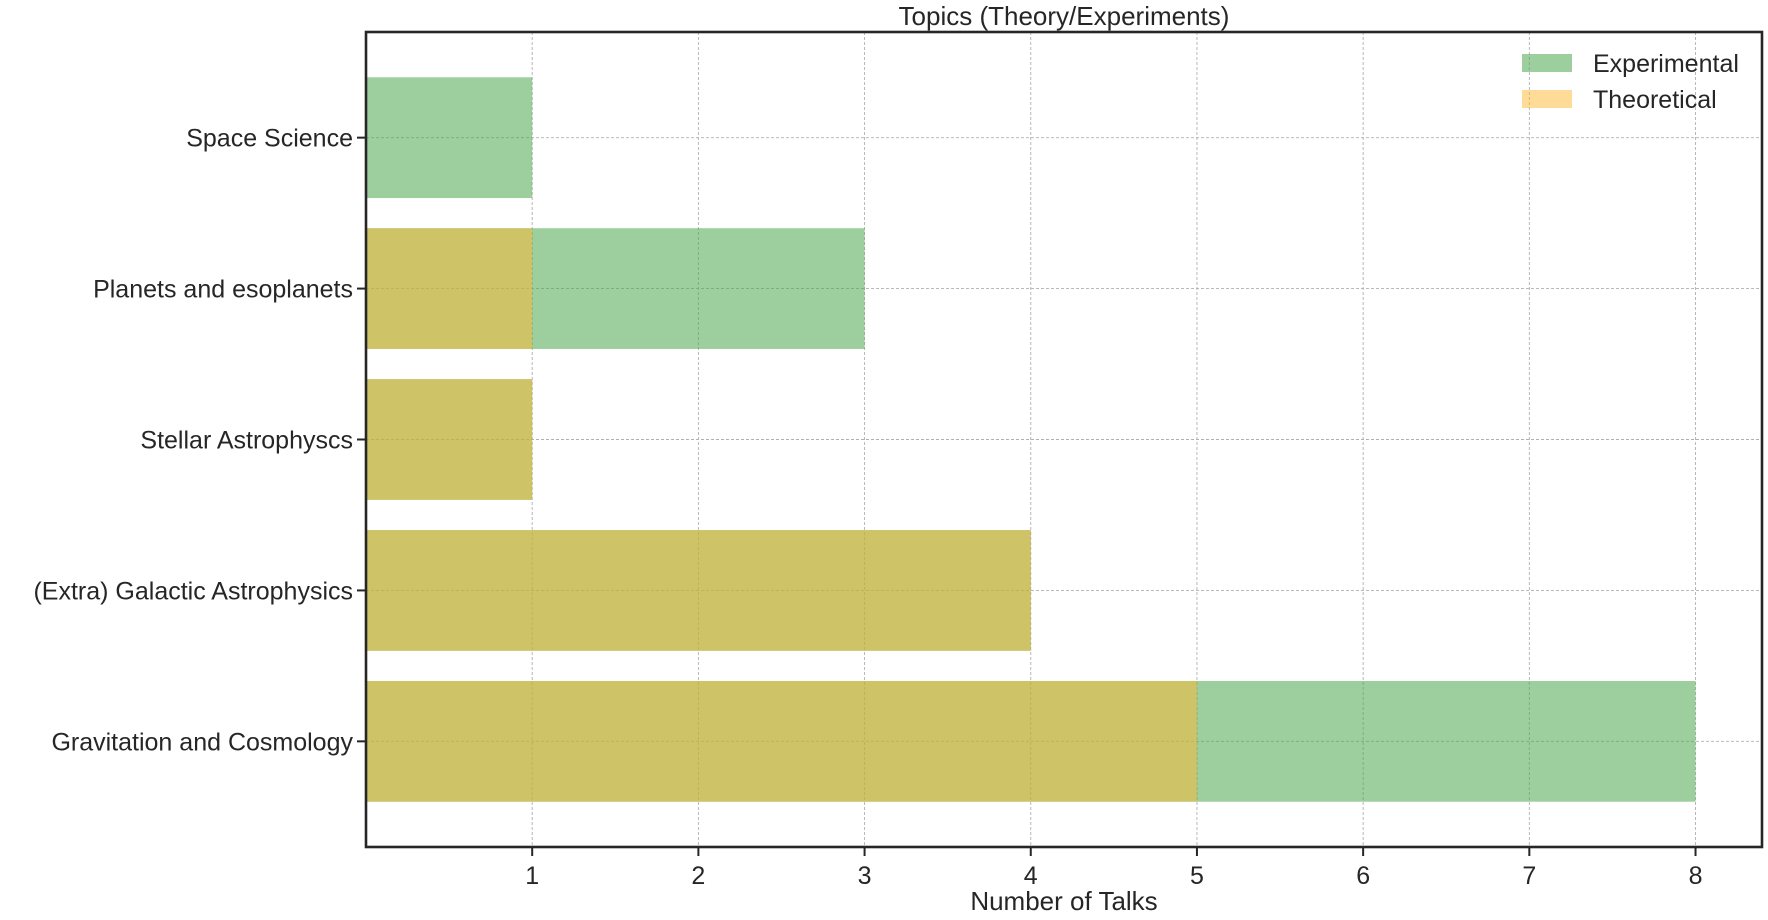 The width and height of the screenshot is (1768, 920). Describe the element at coordinates (193, 591) in the screenshot. I see `y-tick-label-extra-galactic-astrophysics: (Extra) Galactic Astrophysics` at that location.